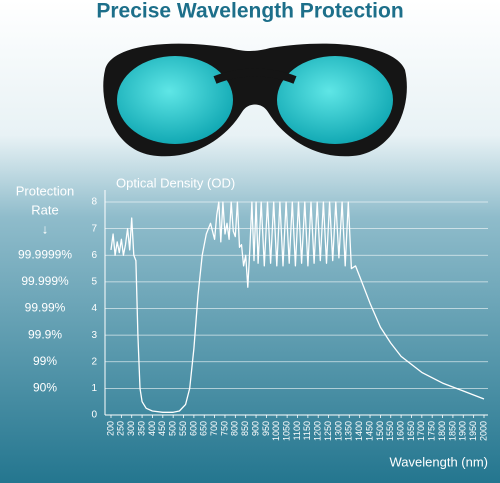 Image resolution: width=500 pixels, height=483 pixels. What do you see at coordinates (204, 428) in the screenshot?
I see `x-tick-label: 650` at bounding box center [204, 428].